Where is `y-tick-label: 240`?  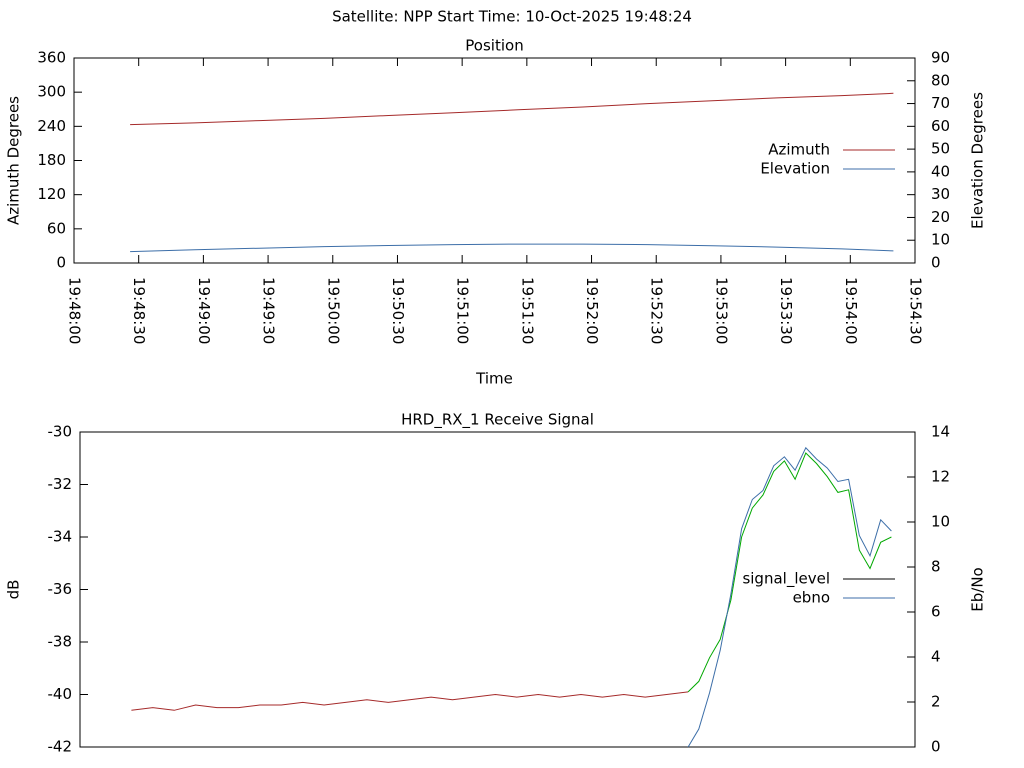
y-tick-label: 240 is located at coordinates (51, 126).